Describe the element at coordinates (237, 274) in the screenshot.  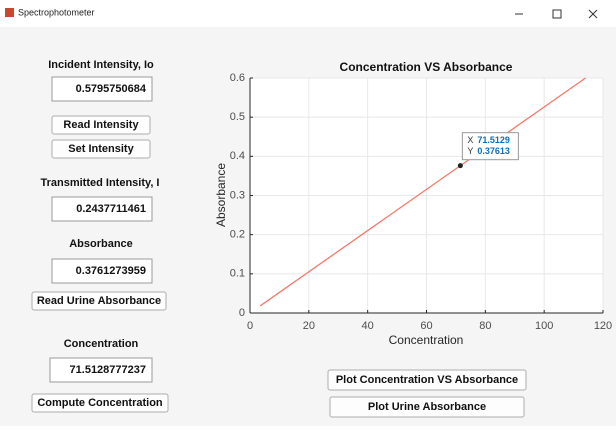
I see `y-tick-label: 0.1` at that location.